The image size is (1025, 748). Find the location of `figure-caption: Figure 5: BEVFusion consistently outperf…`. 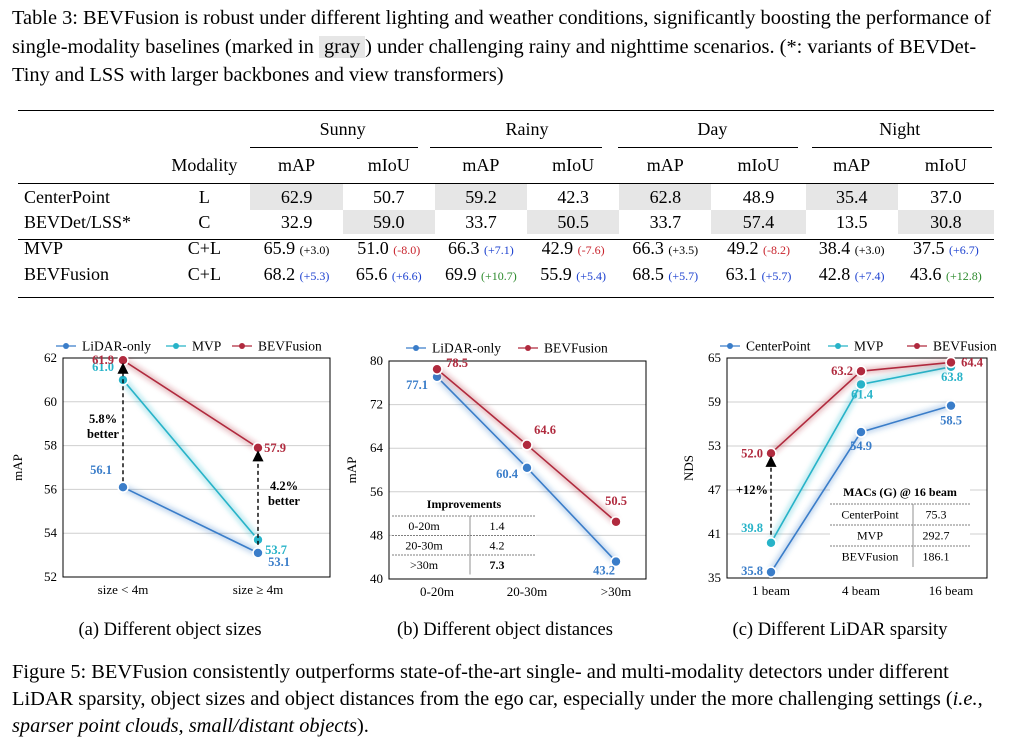

figure-caption: Figure 5: BEVFusion consistently outperf… is located at coordinates (512, 699).